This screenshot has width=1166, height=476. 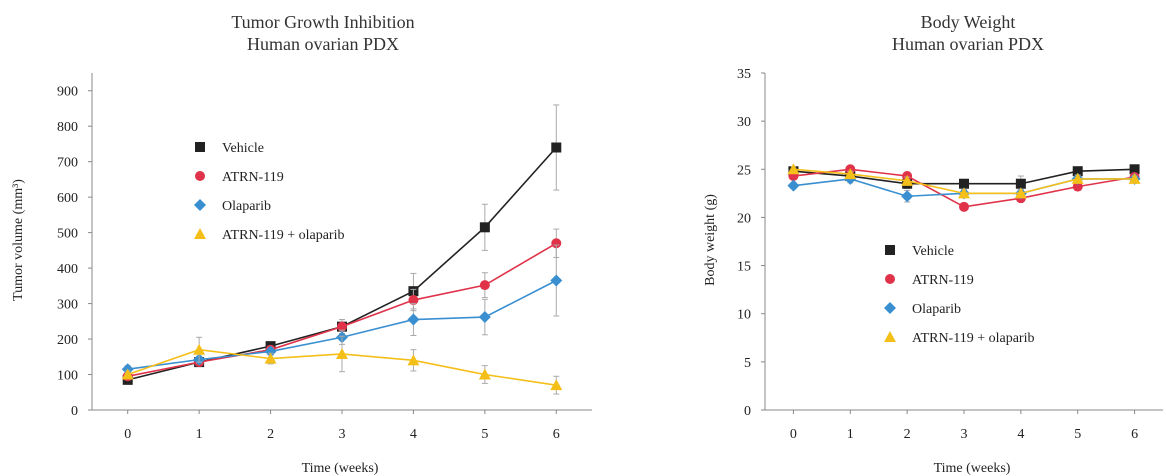 I want to click on y-tick-label: 35, so click(x=744, y=74).